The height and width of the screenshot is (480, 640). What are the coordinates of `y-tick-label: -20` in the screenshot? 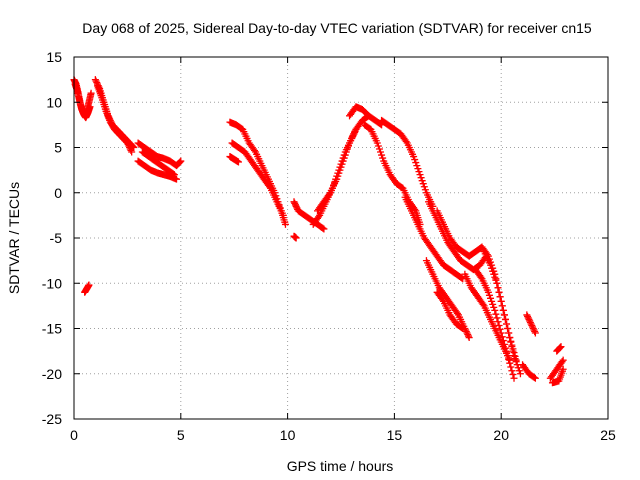 It's located at (52, 374).